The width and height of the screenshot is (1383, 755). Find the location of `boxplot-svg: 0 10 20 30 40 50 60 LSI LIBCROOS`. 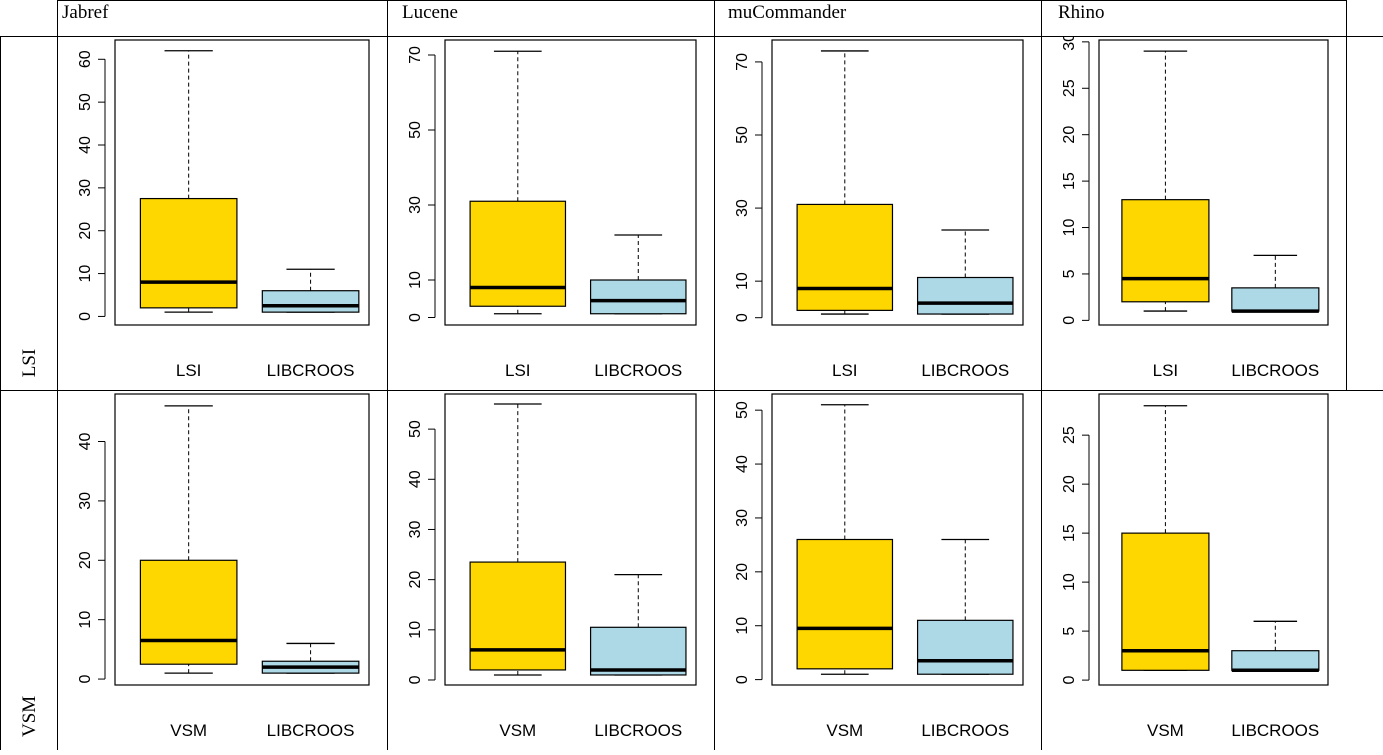

boxplot-svg: 0 10 20 30 40 50 60 LSI LIBCROOS is located at coordinates (222, 213).